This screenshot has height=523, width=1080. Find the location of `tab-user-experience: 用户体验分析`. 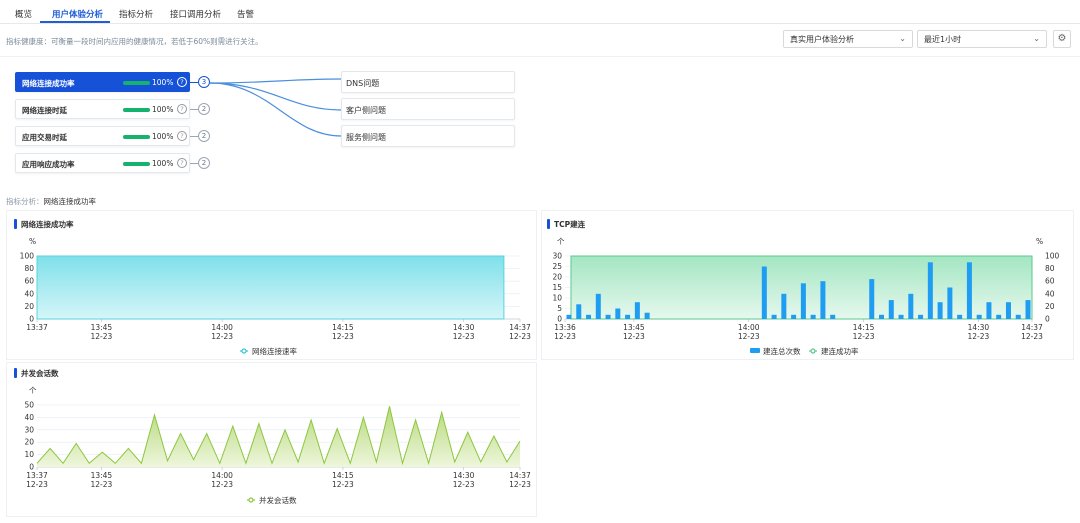

tab-user-experience: 用户体验分析 is located at coordinates (78, 15).